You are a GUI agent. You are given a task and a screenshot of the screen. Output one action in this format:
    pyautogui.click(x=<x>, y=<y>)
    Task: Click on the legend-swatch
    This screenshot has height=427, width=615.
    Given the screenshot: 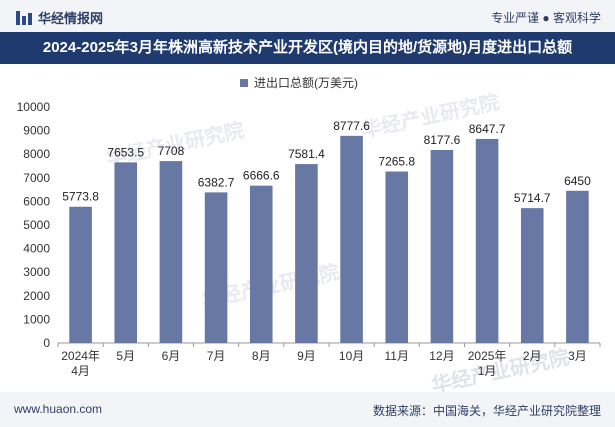 What is the action you would take?
    pyautogui.click(x=244, y=82)
    